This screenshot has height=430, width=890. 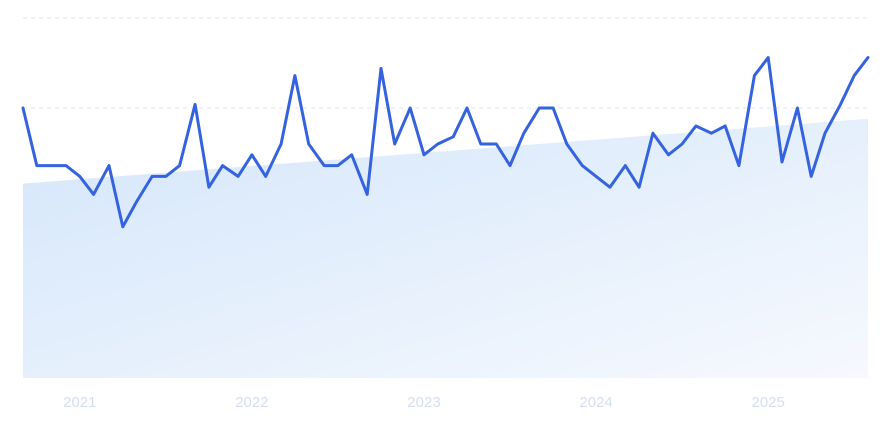 I want to click on x-tick-label-2025: 2025, so click(x=767, y=402).